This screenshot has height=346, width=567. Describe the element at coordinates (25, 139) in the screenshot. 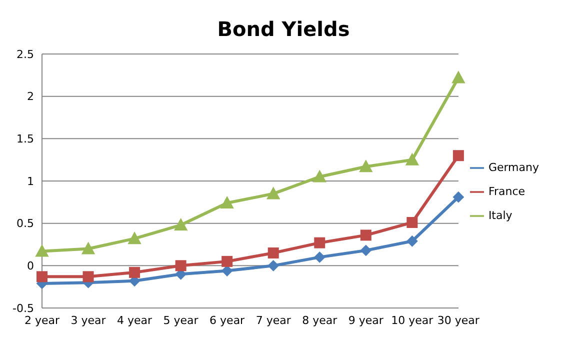

I see `y-tick-label: 1.5` at that location.